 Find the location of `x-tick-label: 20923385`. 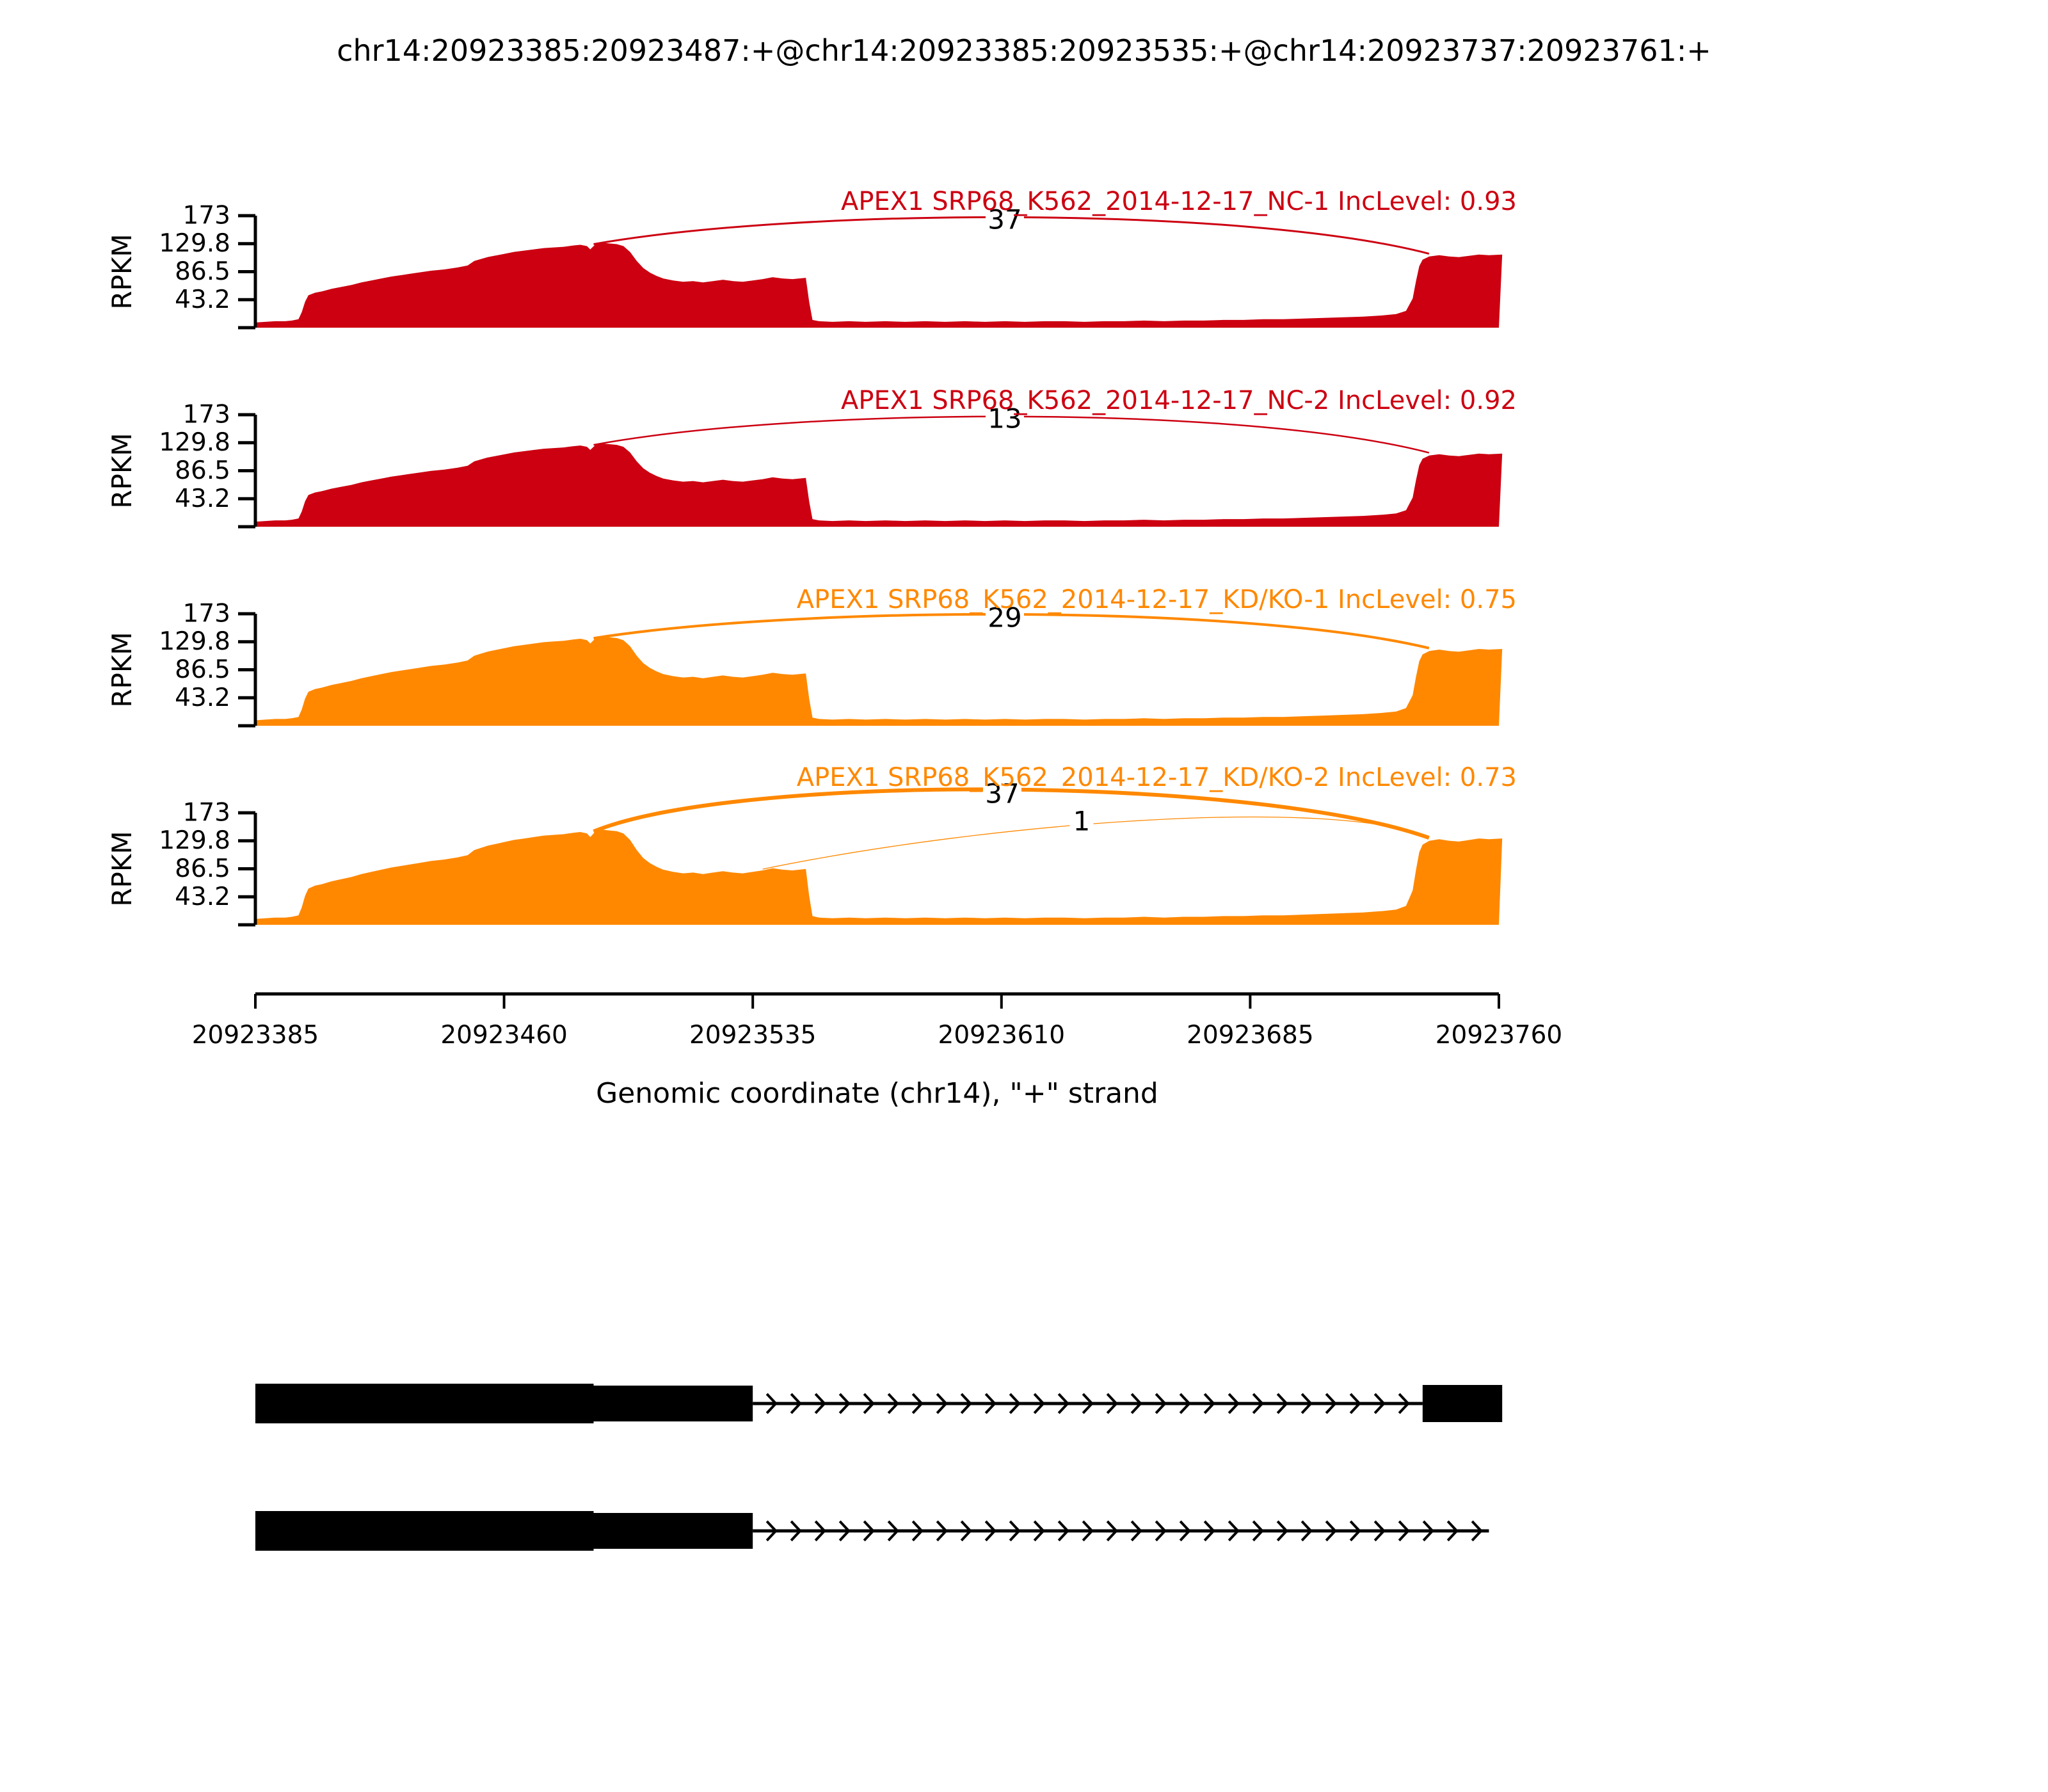

x-tick-label: 20923385 is located at coordinates (255, 1035).